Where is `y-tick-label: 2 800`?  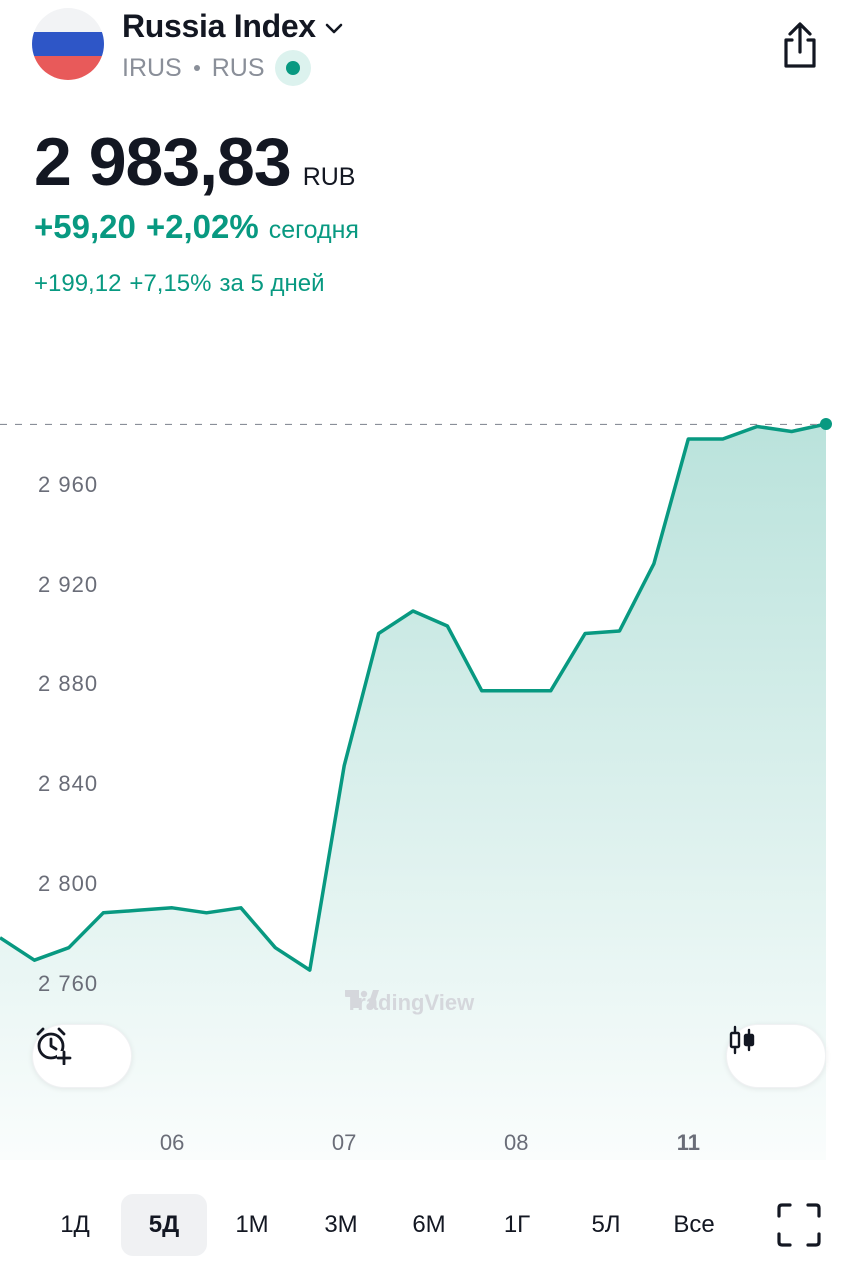 y-tick-label: 2 800 is located at coordinates (68, 883).